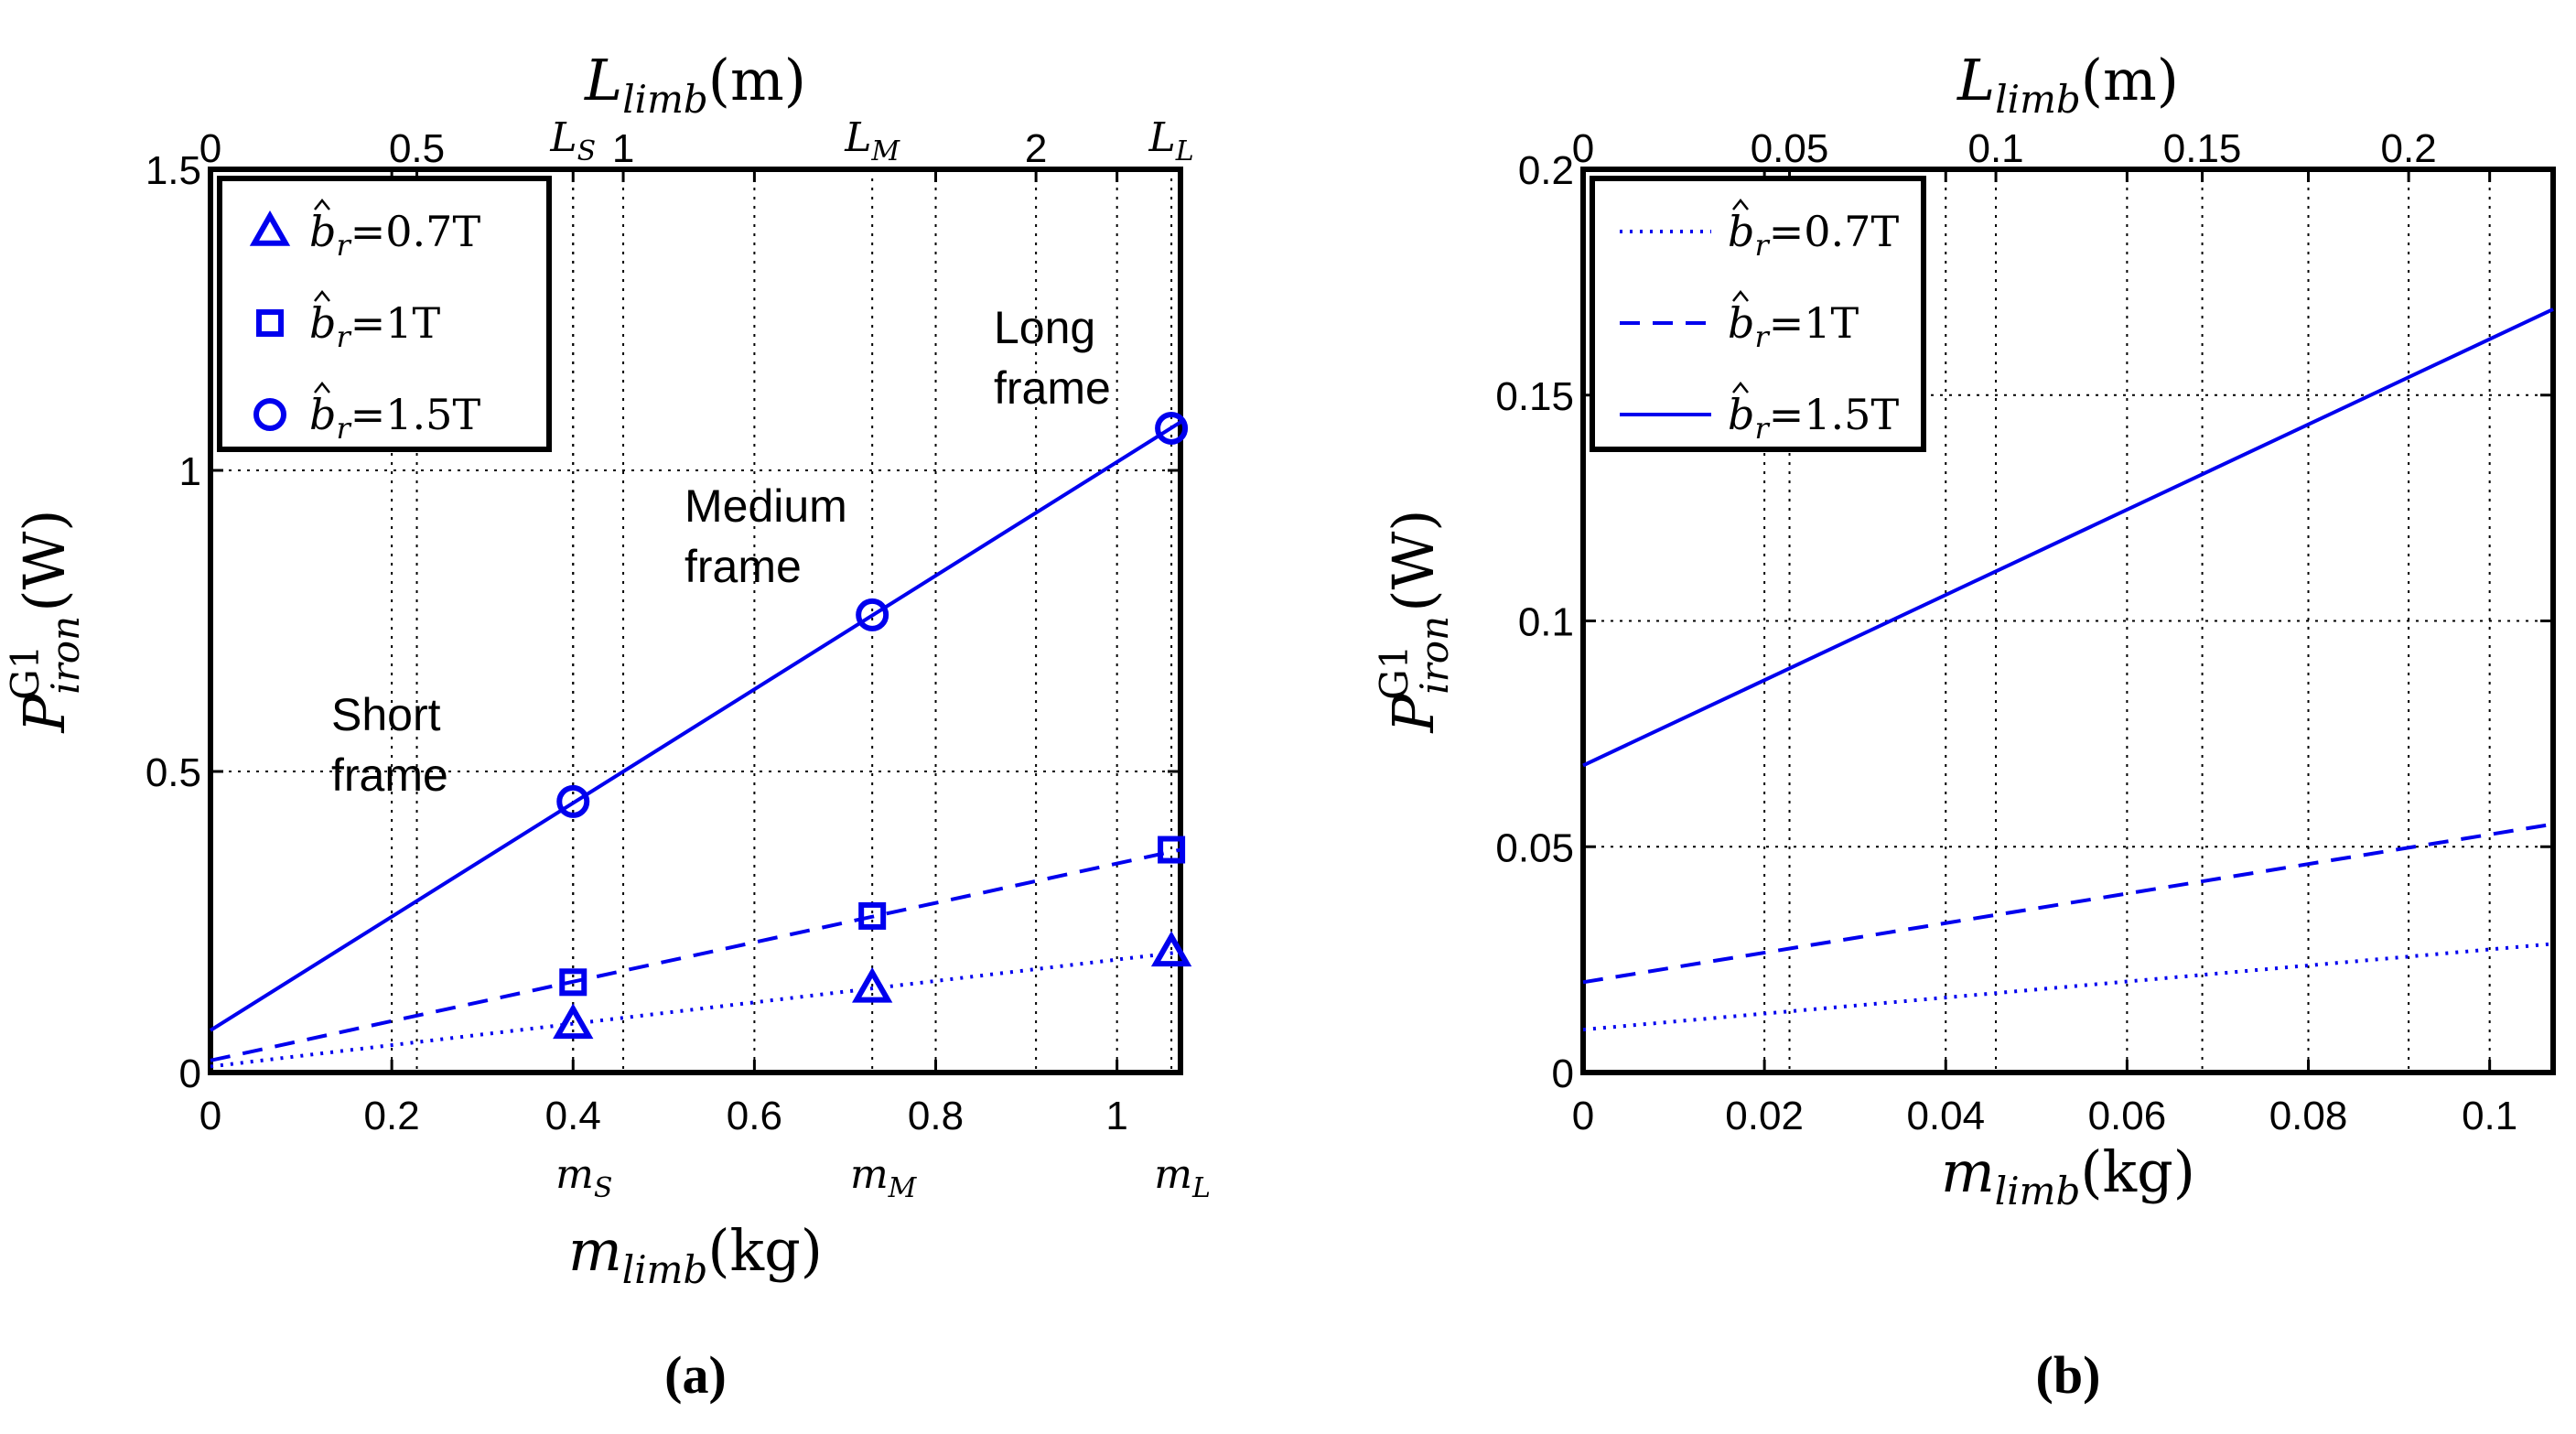 This screenshot has width=2576, height=1434. What do you see at coordinates (1764, 1116) in the screenshot?
I see `x-tick-label: 0.02` at bounding box center [1764, 1116].